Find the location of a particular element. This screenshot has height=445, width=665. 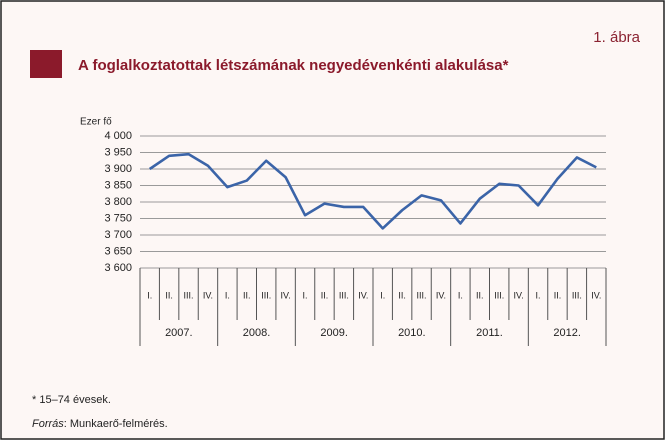

source-label: Forrás is located at coordinates (48, 424).